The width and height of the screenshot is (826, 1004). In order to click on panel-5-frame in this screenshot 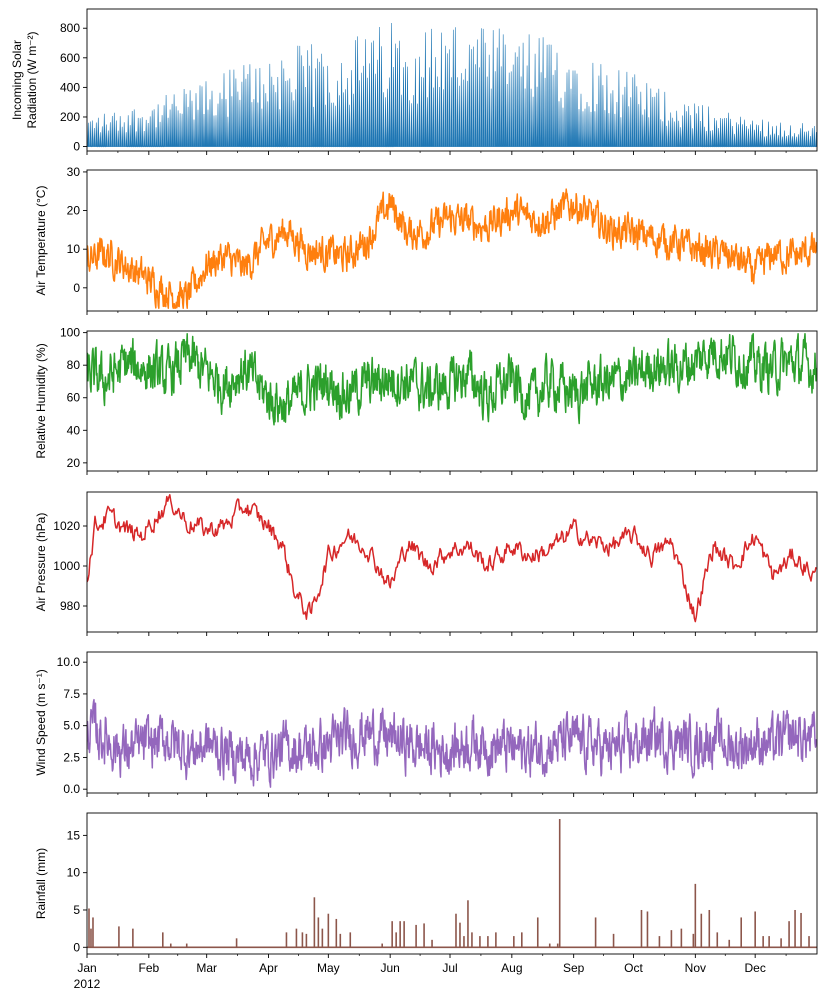, I will do `click(452, 722)`.